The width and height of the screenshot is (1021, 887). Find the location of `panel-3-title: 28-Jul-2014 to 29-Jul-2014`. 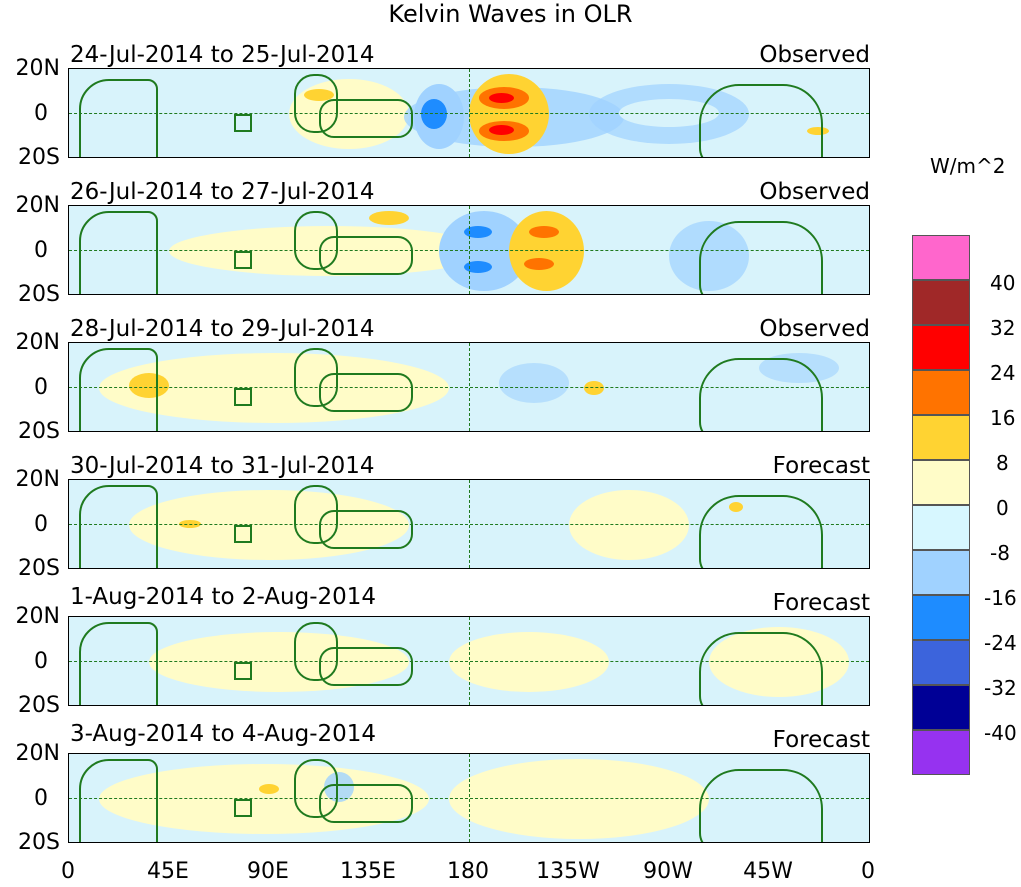

panel-3-title: 28-Jul-2014 to 29-Jul-2014 is located at coordinates (222, 329).